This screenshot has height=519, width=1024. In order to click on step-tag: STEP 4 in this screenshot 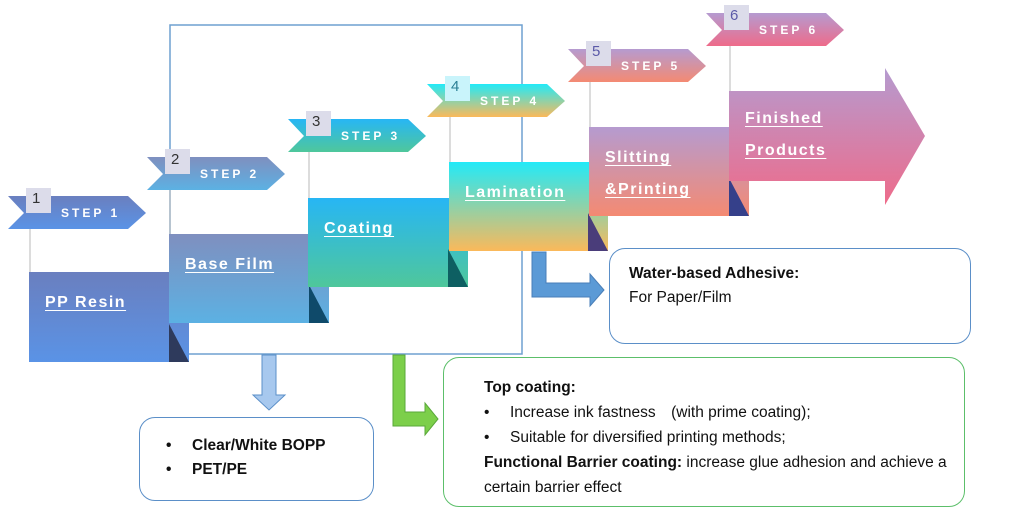, I will do `click(510, 101)`.